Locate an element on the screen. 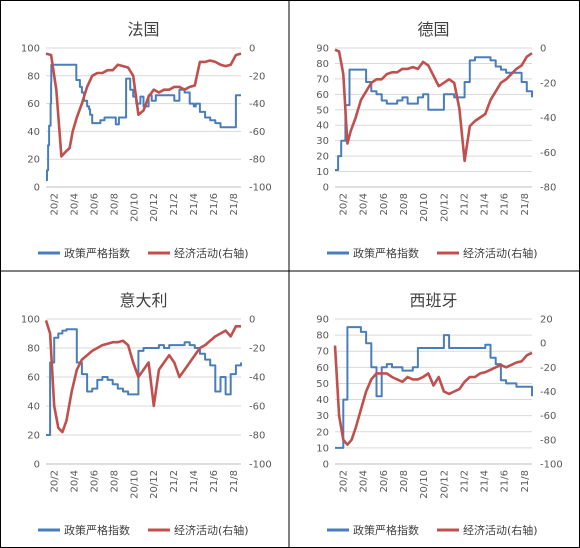 This screenshot has height=548, width=580. chart-title: 意大利 is located at coordinates (143, 300).